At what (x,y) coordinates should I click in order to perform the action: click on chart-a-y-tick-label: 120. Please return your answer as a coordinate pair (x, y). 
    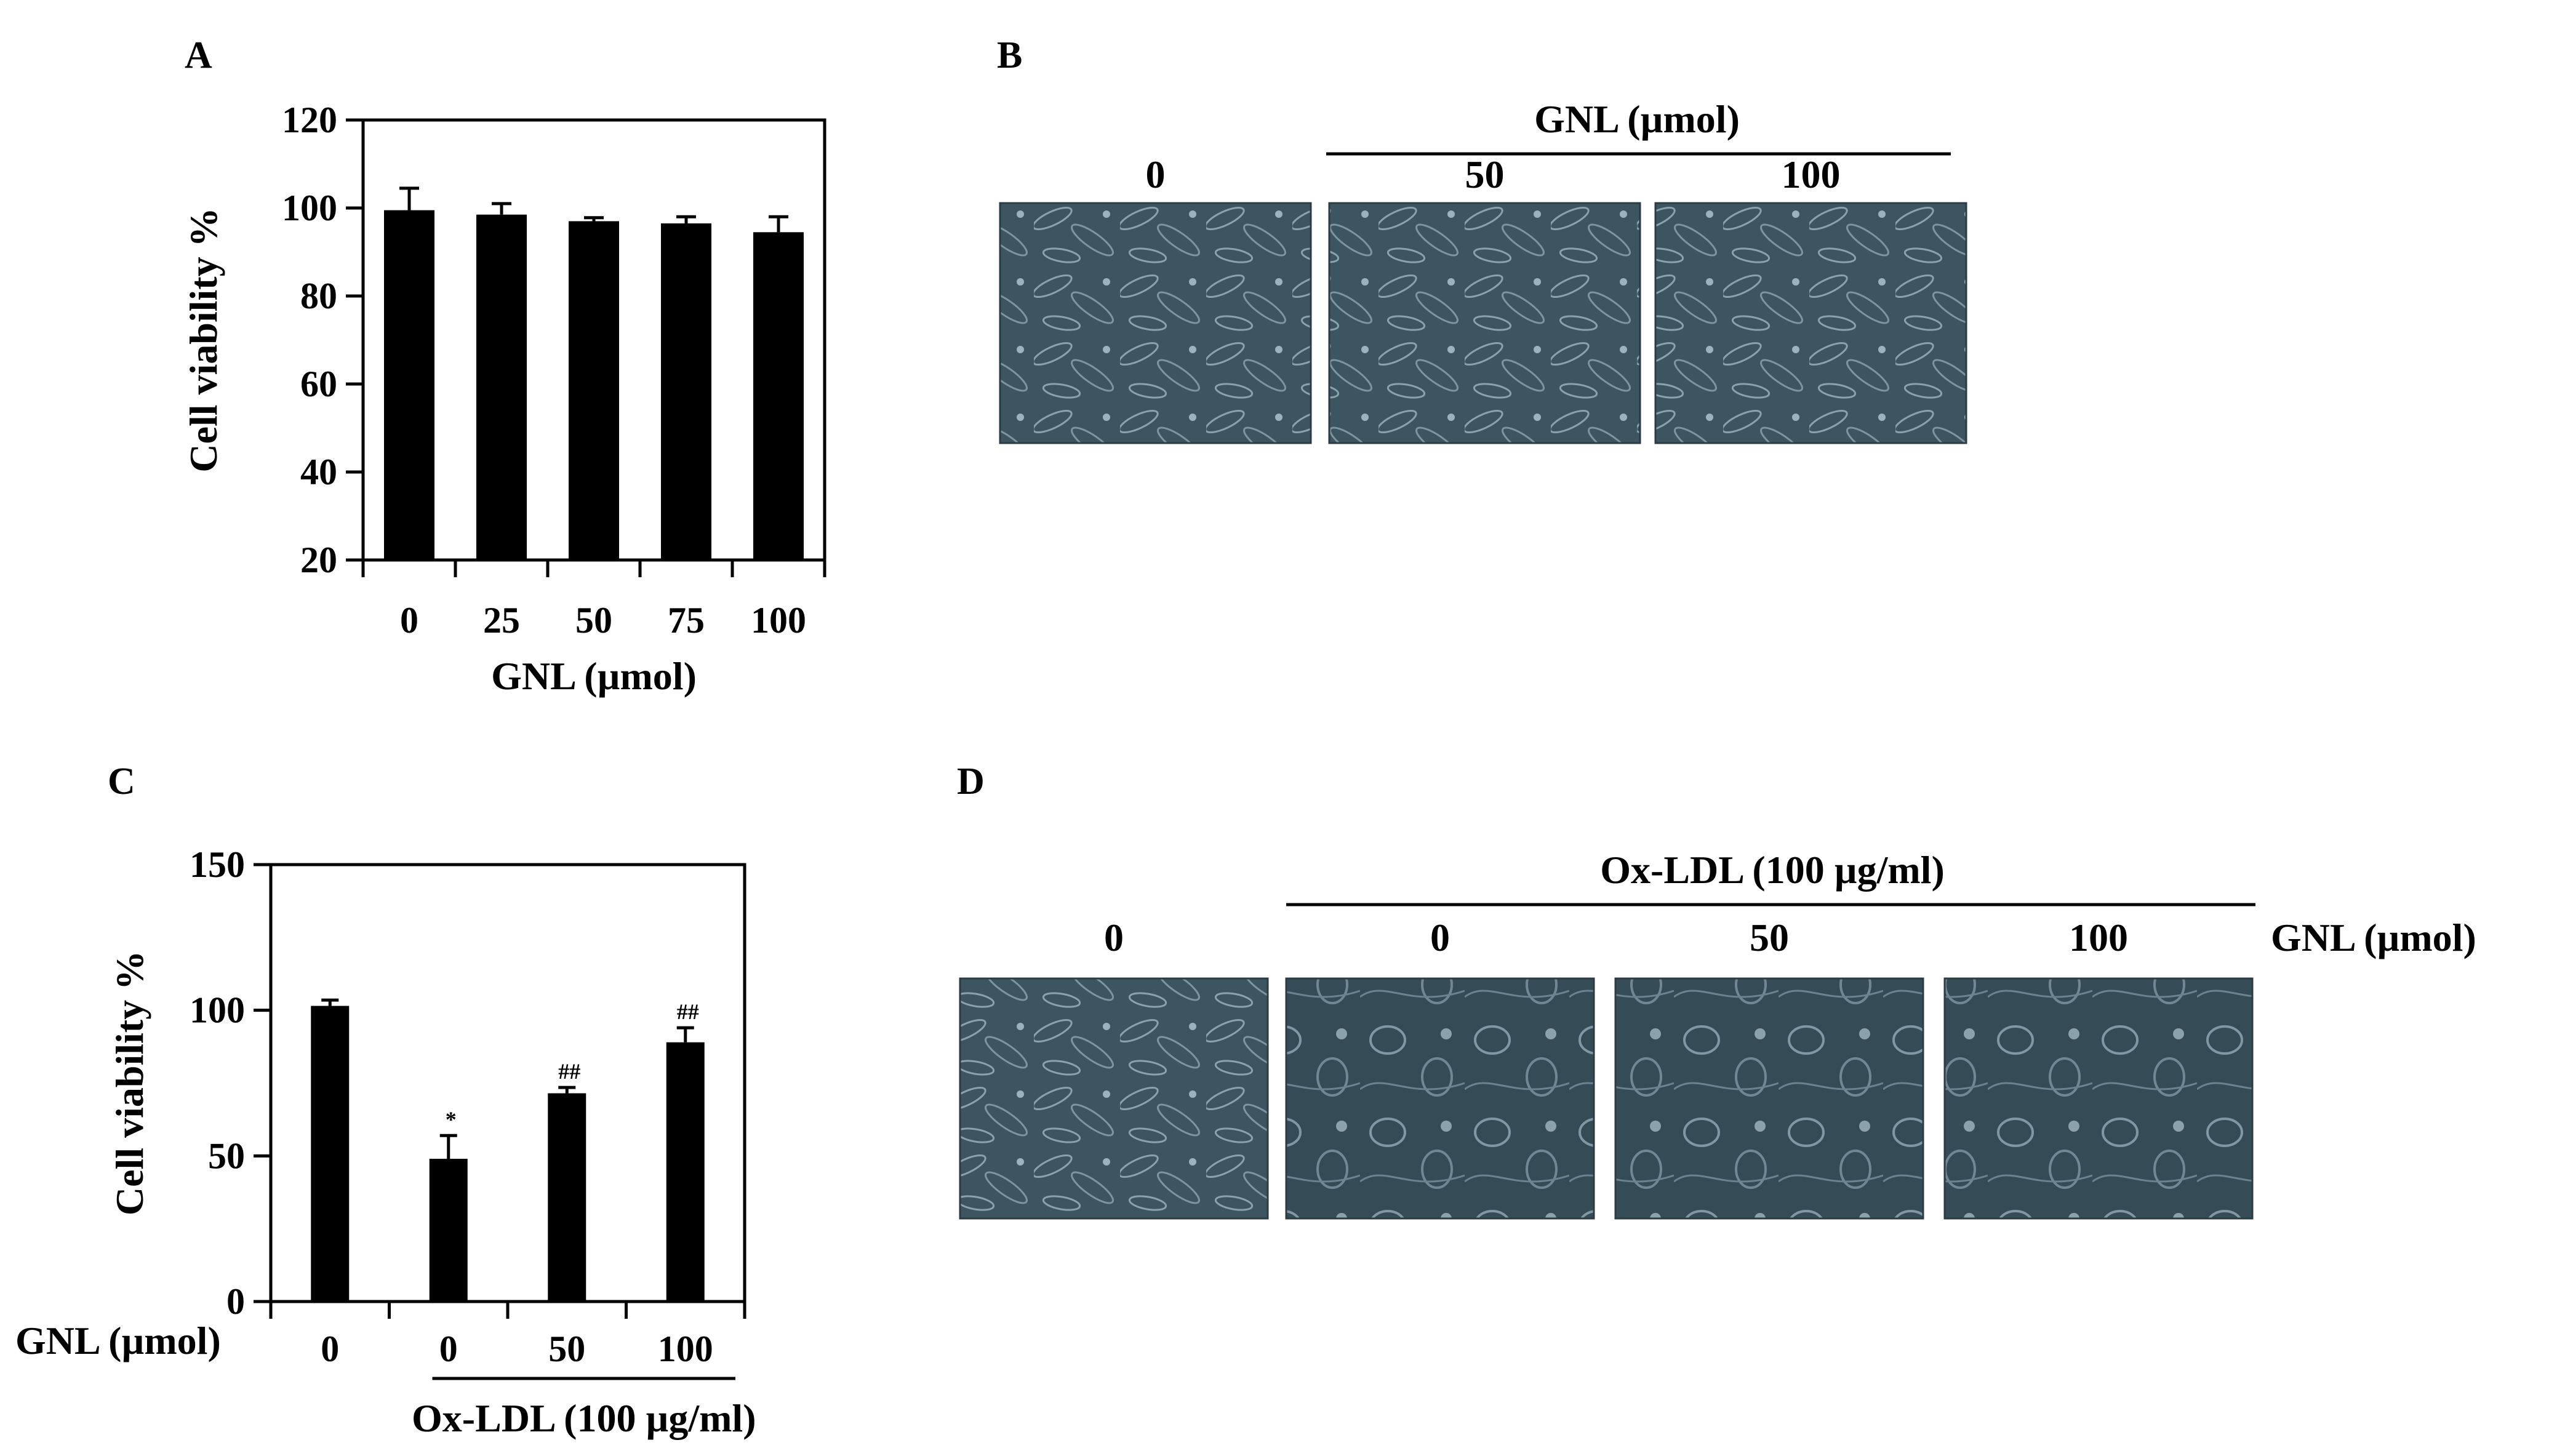
    Looking at the image, I should click on (309, 120).